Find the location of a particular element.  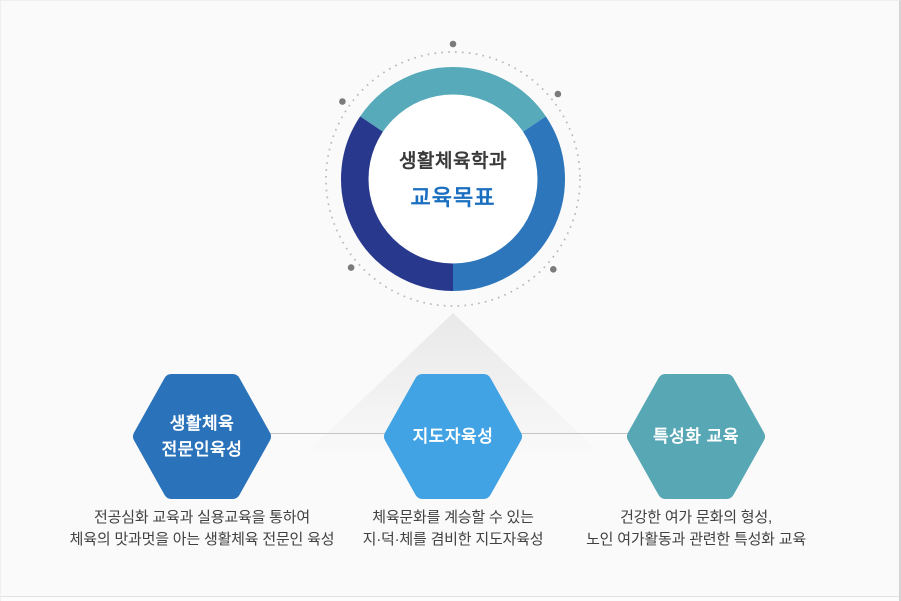

ring-svg is located at coordinates (453, 173).